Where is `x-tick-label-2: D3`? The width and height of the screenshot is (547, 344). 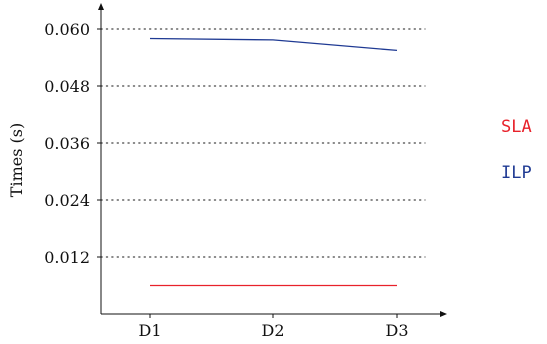 x-tick-label-2: D3 is located at coordinates (396, 330).